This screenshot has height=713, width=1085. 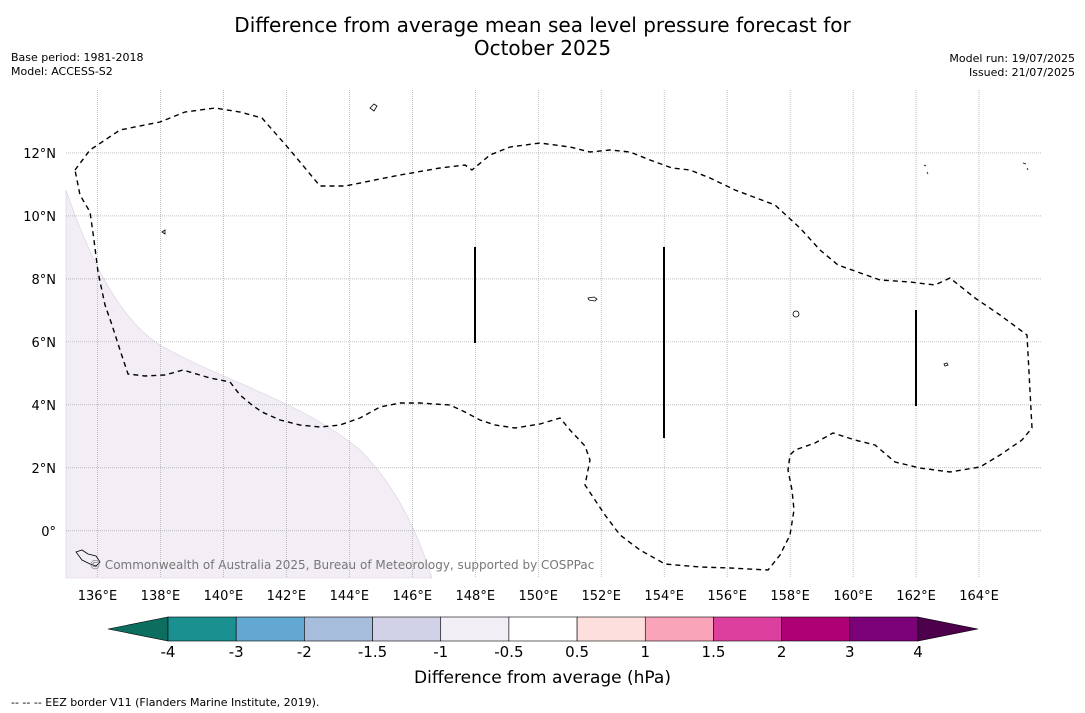 I want to click on lon-tick-label: 162°E, so click(x=916, y=596).